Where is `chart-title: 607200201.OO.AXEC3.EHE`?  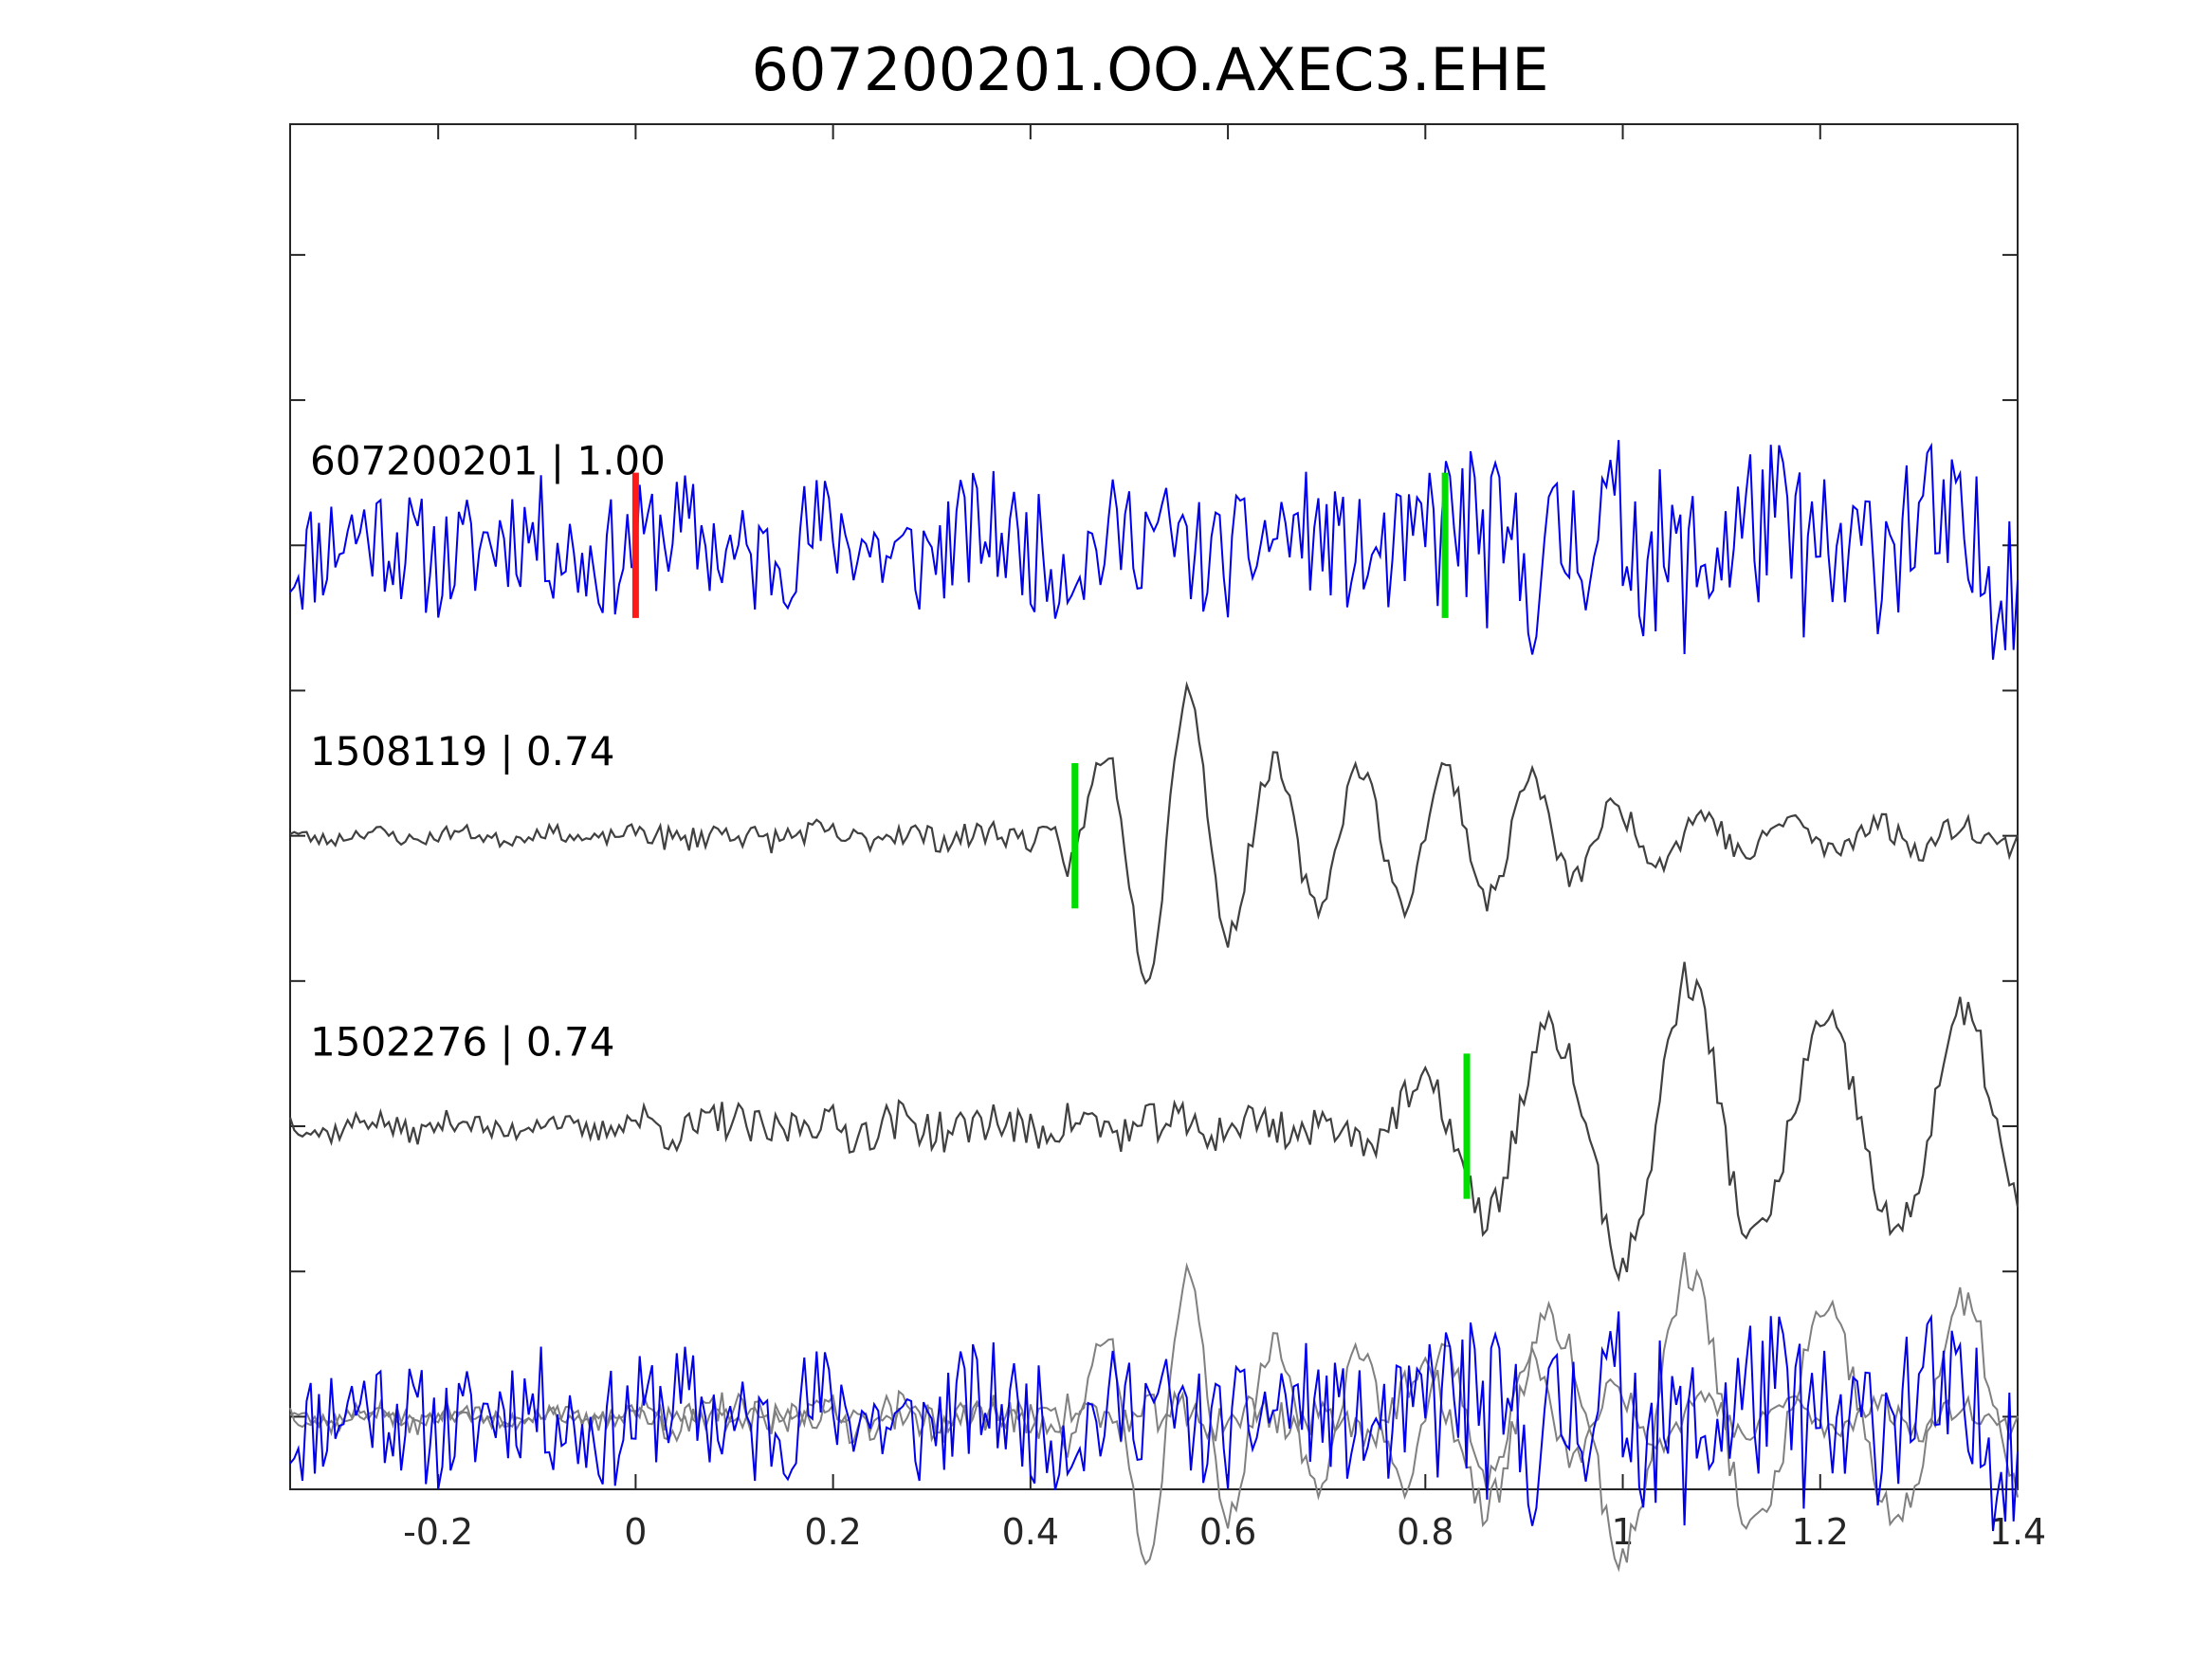
chart-title: 607200201.OO.AXEC3.EHE is located at coordinates (1150, 69).